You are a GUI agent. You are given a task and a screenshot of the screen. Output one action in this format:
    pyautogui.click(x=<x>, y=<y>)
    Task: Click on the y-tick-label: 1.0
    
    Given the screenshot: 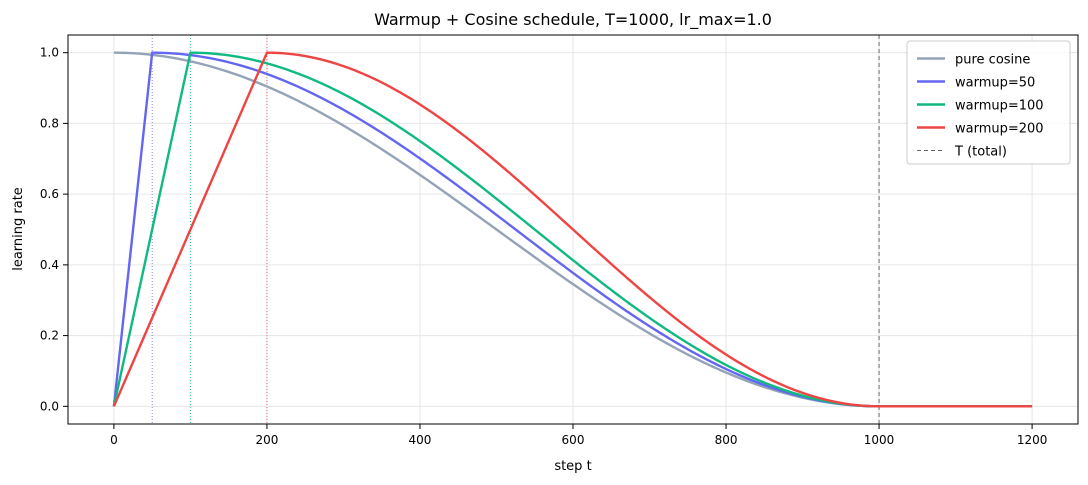 What is the action you would take?
    pyautogui.click(x=49, y=53)
    